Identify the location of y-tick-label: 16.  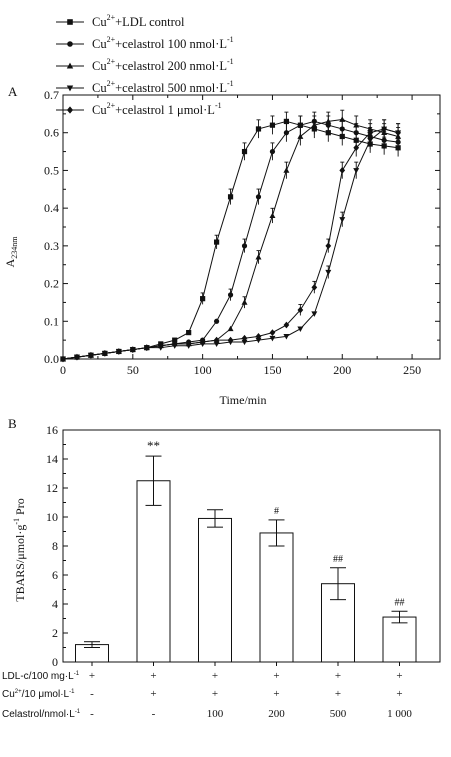
(52, 430).